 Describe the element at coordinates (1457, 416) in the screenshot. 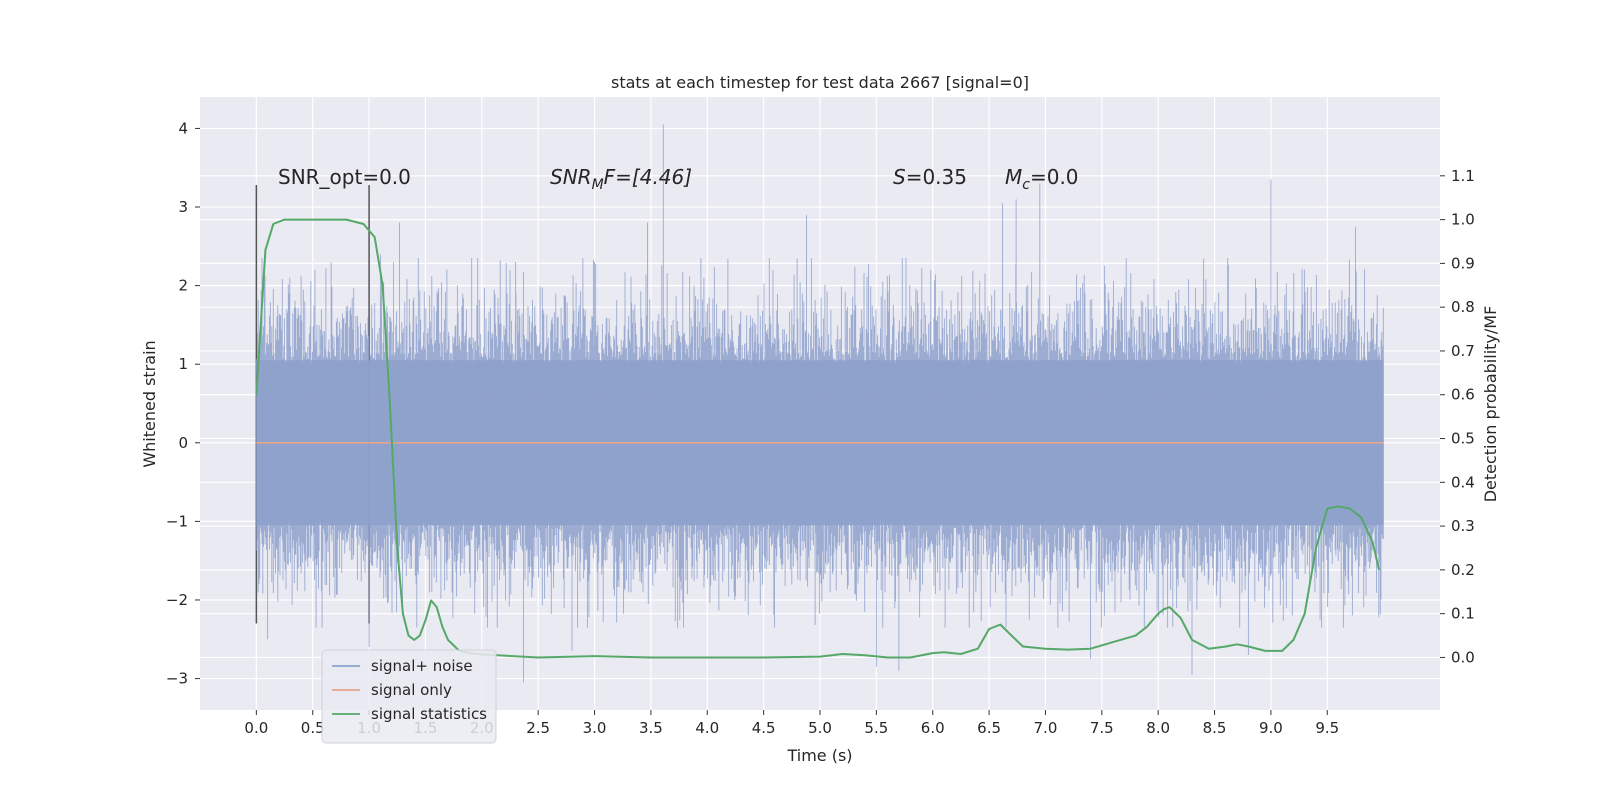

I see `y2-axis-ticks: 0.0 0.1 0.2 0.3 0.4 0.5 0.6 0.7 0.8 0.9 1.0 1.1` at that location.